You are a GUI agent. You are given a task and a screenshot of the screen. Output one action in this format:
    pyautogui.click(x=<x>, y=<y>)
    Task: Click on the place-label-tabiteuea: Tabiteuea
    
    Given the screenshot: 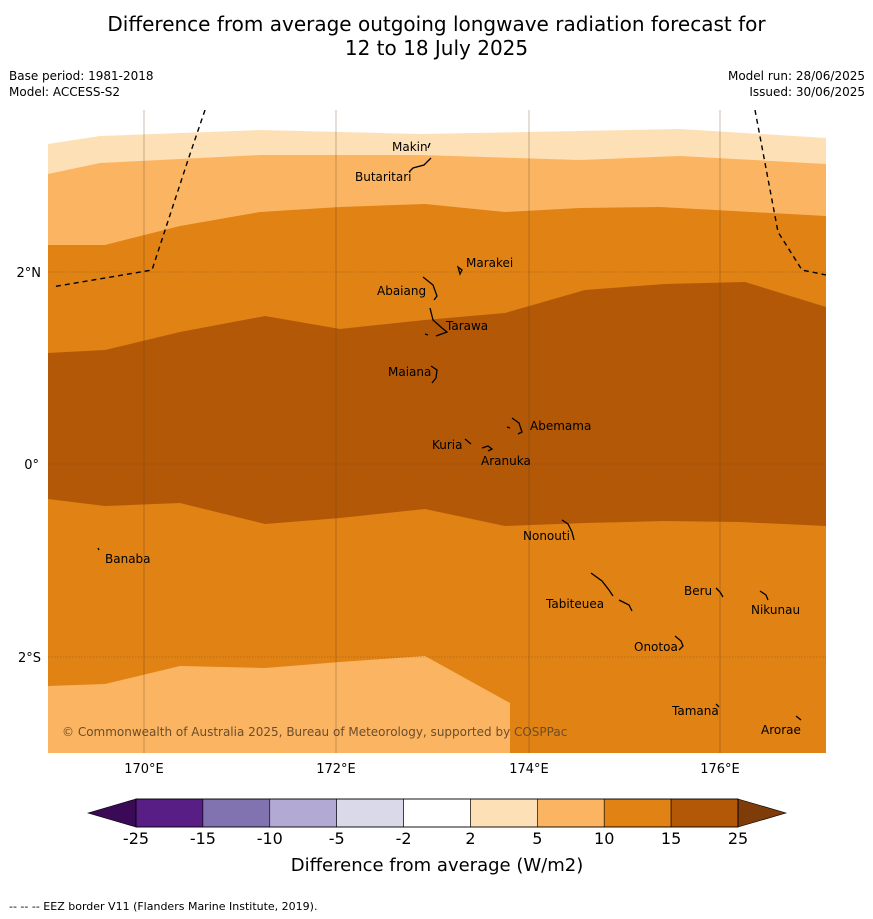 What is the action you would take?
    pyautogui.click(x=574, y=604)
    